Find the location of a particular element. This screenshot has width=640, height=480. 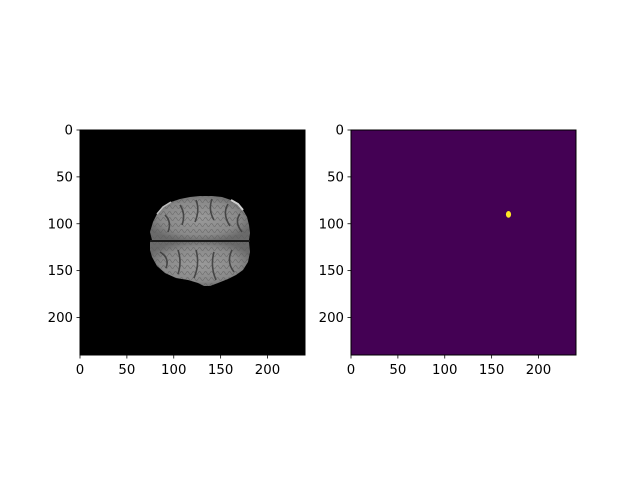

mri-y-axis: 0 50 100 150 200 is located at coordinates (64, 225).